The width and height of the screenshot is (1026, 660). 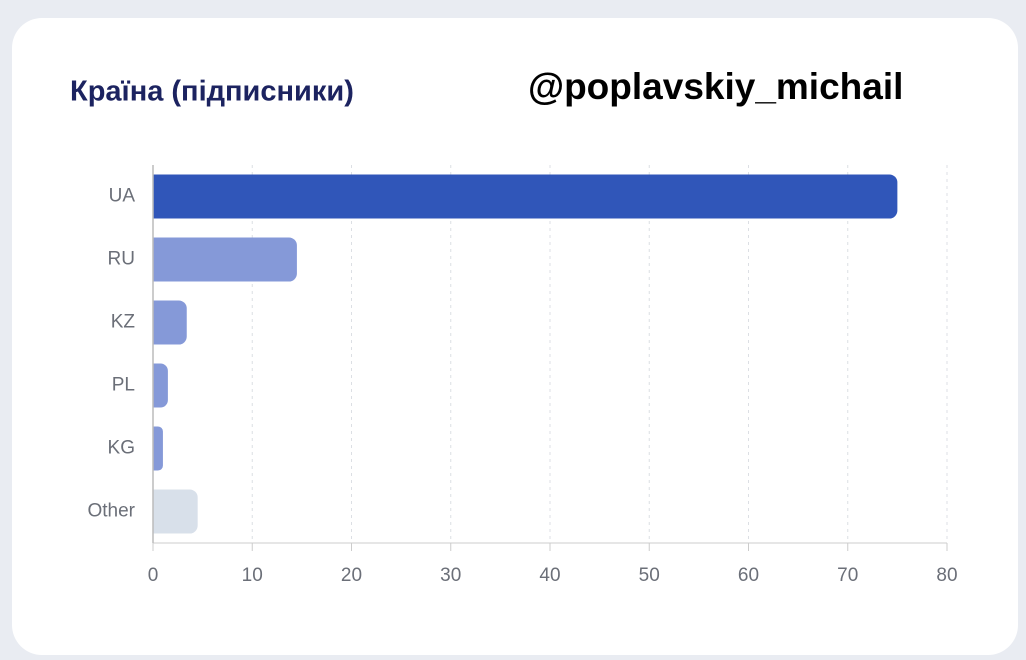 I want to click on x-tick-label: 80, so click(x=946, y=575).